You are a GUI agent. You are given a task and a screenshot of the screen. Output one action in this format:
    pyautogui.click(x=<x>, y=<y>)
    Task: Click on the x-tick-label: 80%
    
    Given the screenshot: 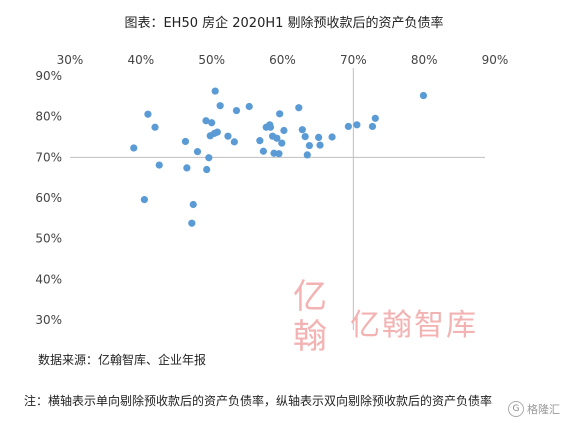 What is the action you would take?
    pyautogui.click(x=424, y=60)
    